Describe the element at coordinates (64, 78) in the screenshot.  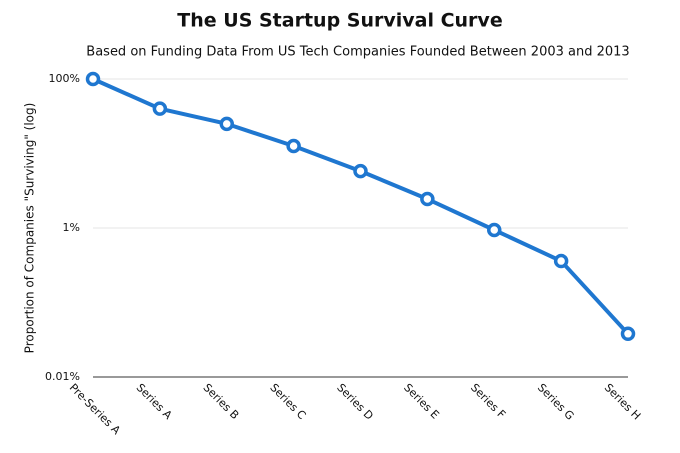
I see `y-tick-label: 100%` at that location.